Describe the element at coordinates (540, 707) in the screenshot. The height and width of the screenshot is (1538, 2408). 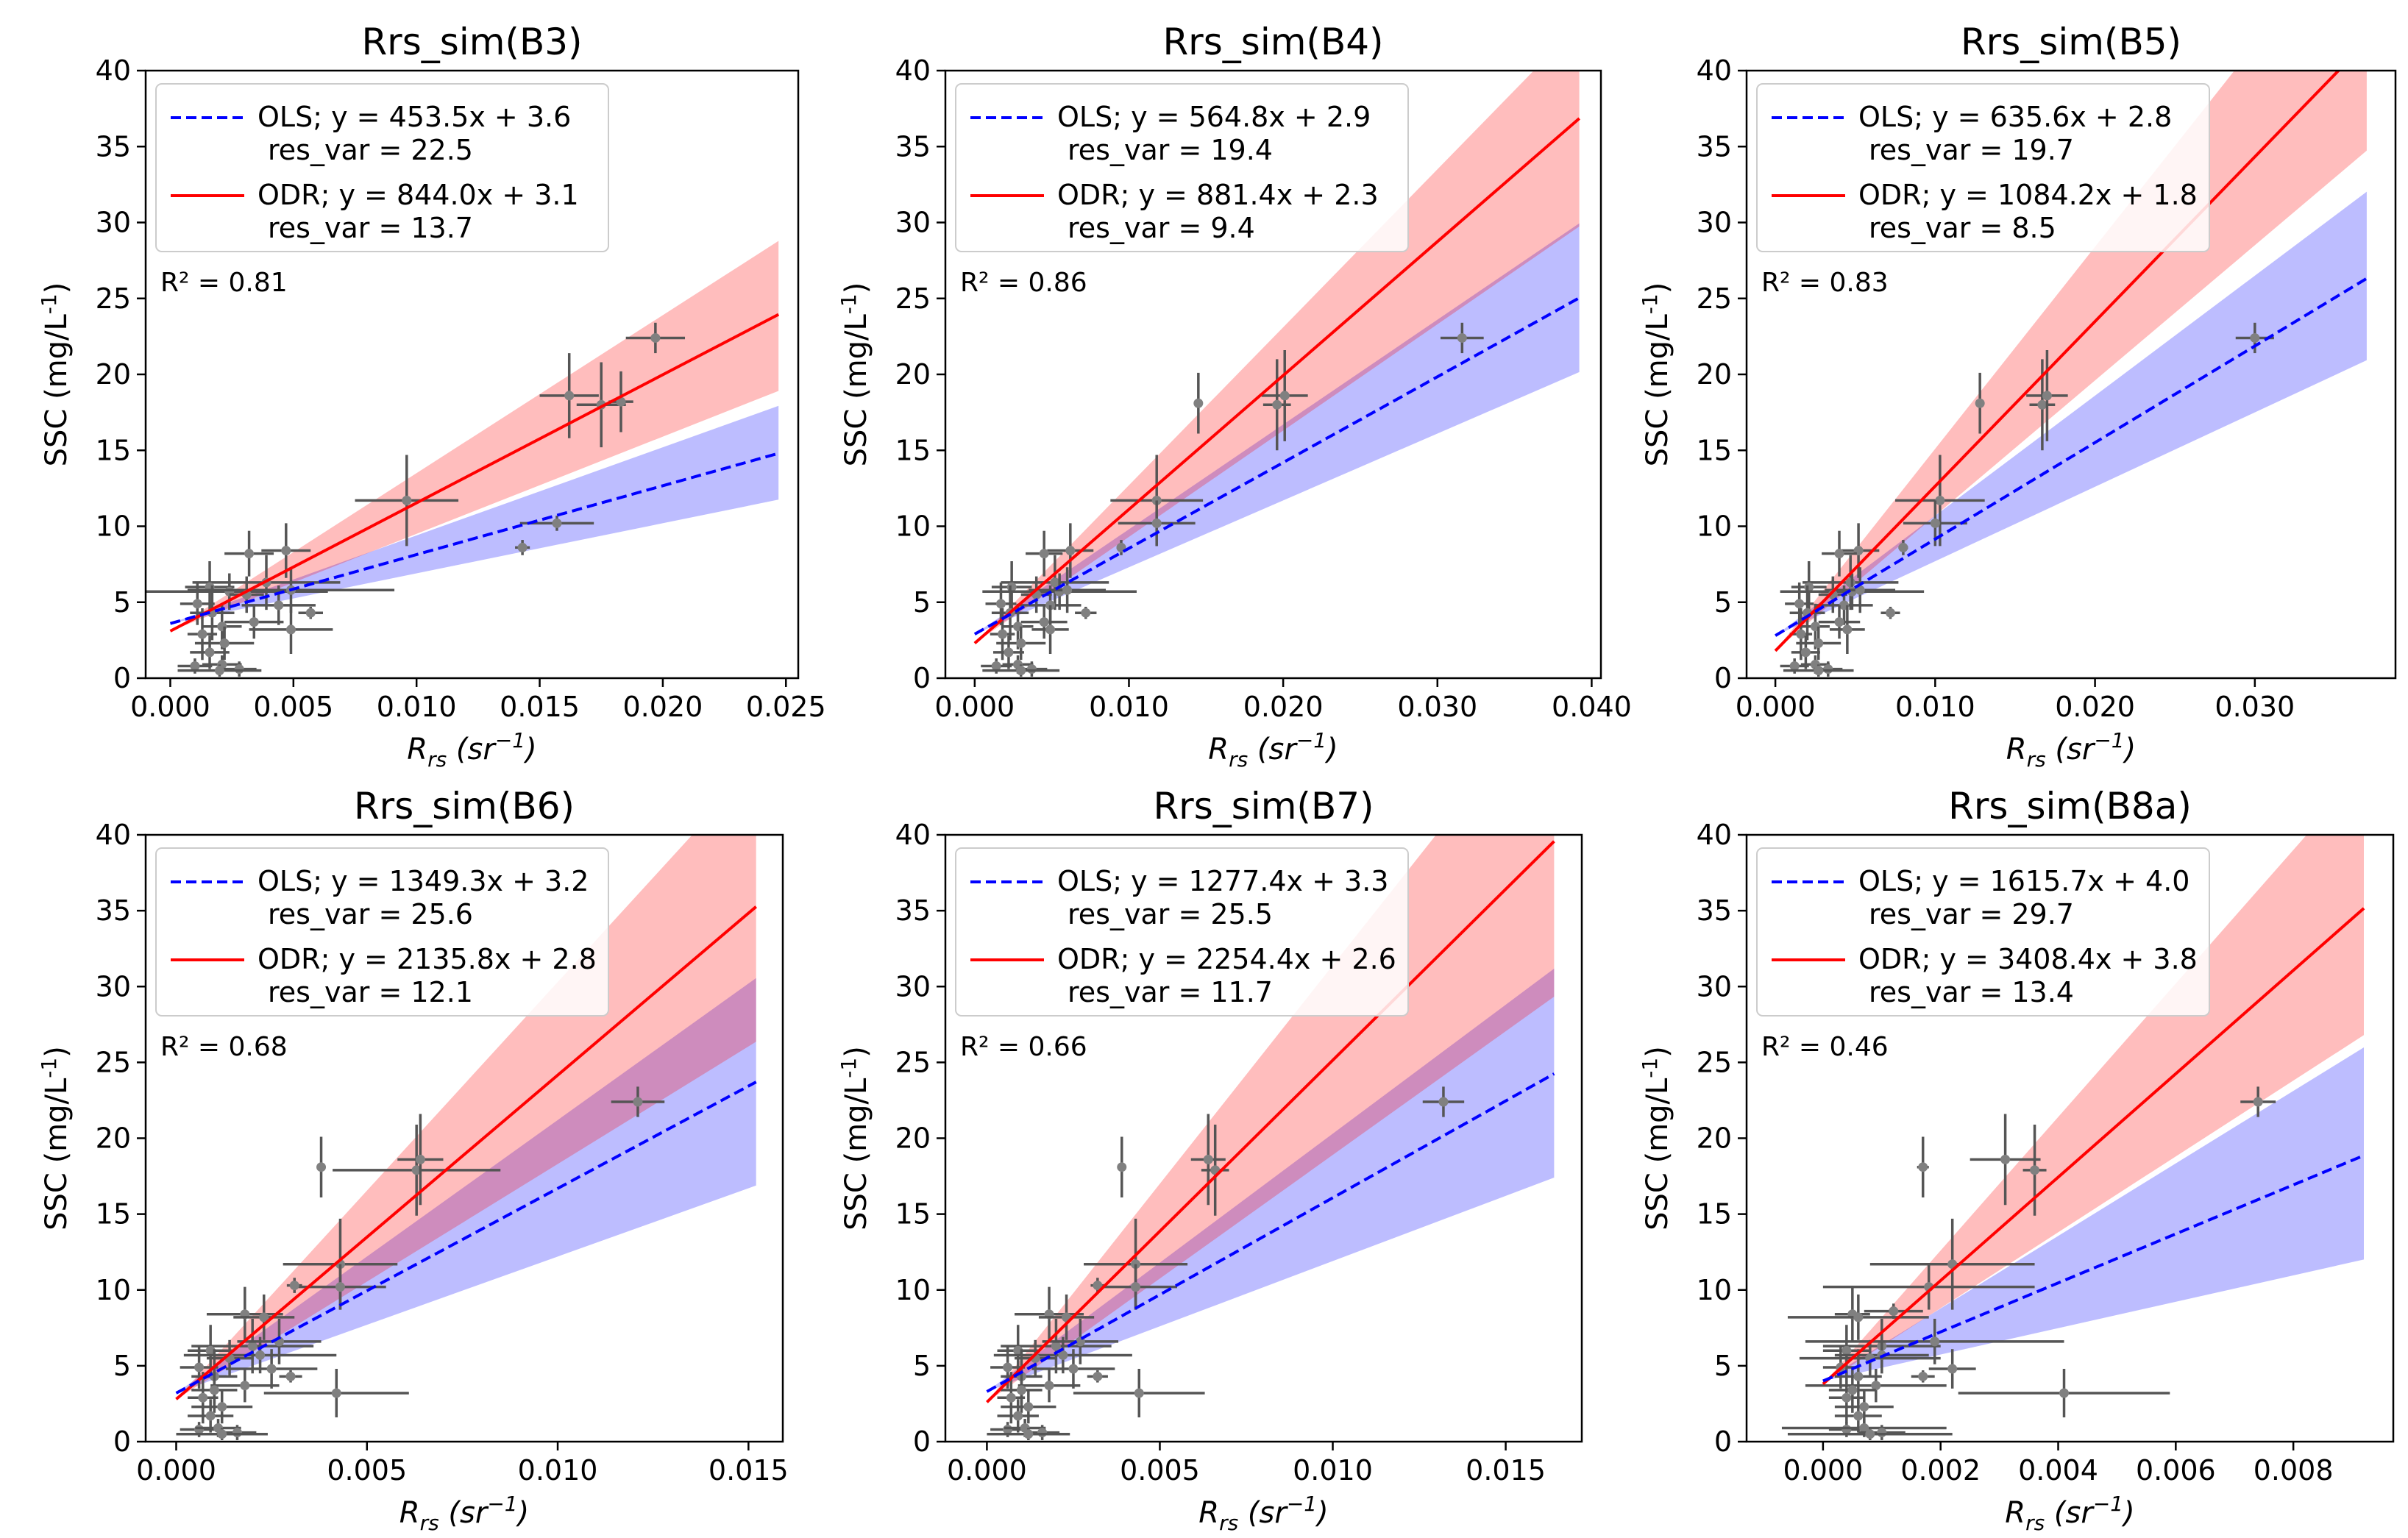
I see `x-tick-label: 0.015` at that location.